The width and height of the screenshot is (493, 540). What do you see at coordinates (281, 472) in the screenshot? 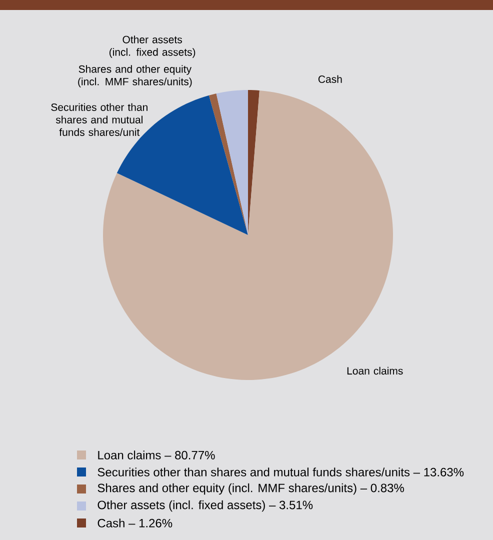
I see `legend-label: Securities other than shares and mutual funds shares/units – 13.63%` at bounding box center [281, 472].